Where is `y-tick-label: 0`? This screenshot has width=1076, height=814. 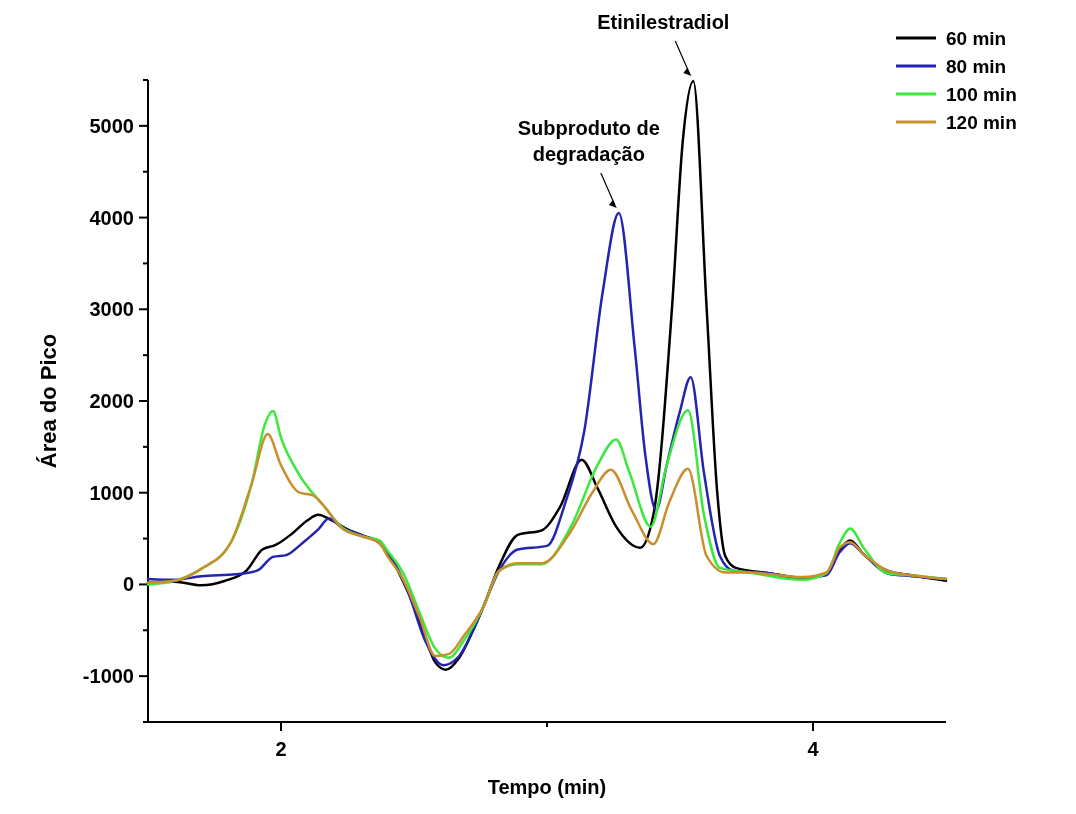
y-tick-label: 0 is located at coordinates (128, 584).